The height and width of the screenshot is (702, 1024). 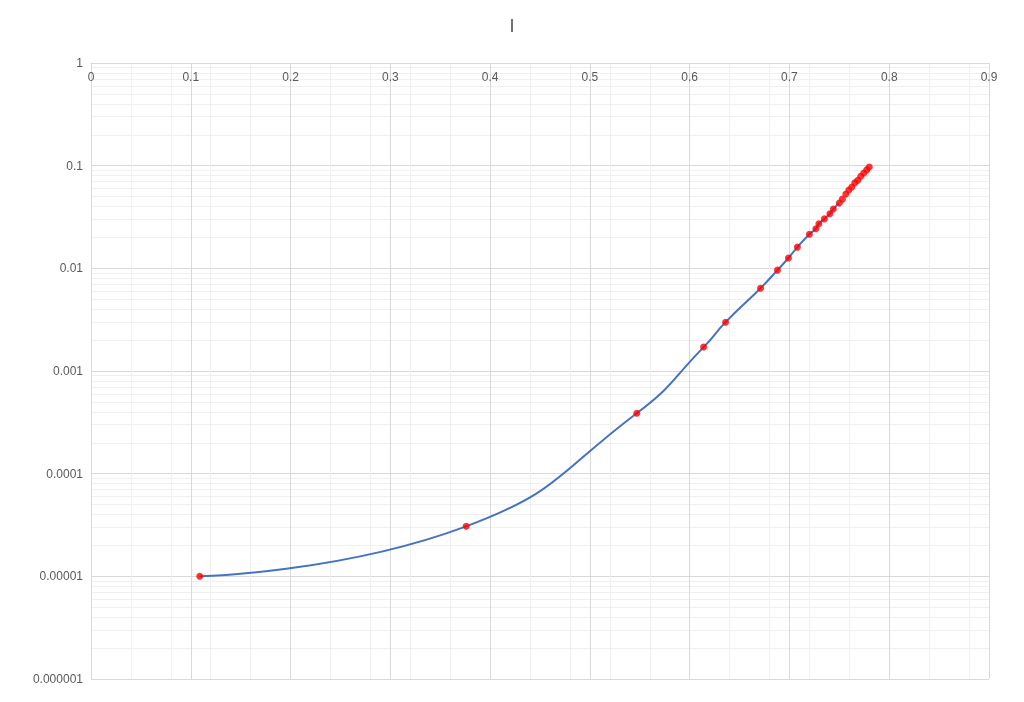 I want to click on x-tick-label: 0, so click(x=91, y=77).